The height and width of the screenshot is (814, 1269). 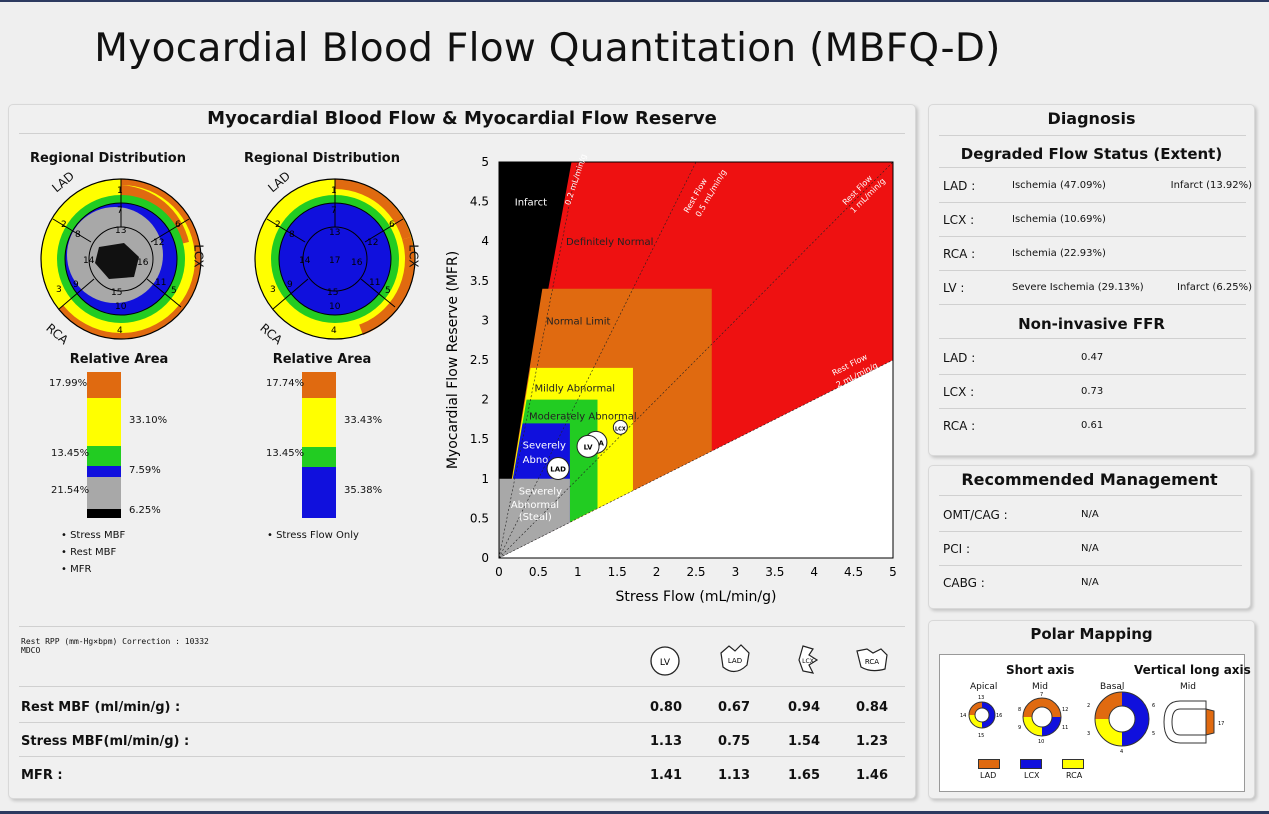 I want to click on x-tick-label: 3, so click(x=736, y=572).